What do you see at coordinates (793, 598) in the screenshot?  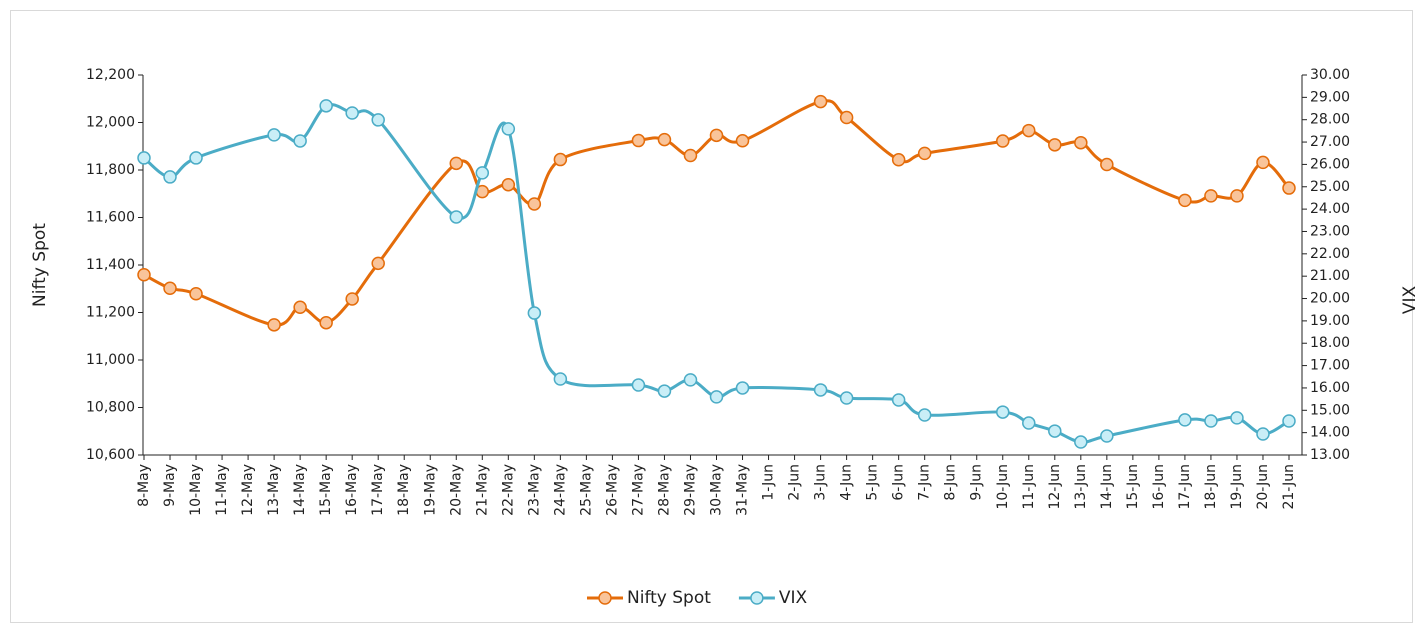 I see `legend-label: VIX` at bounding box center [793, 598].